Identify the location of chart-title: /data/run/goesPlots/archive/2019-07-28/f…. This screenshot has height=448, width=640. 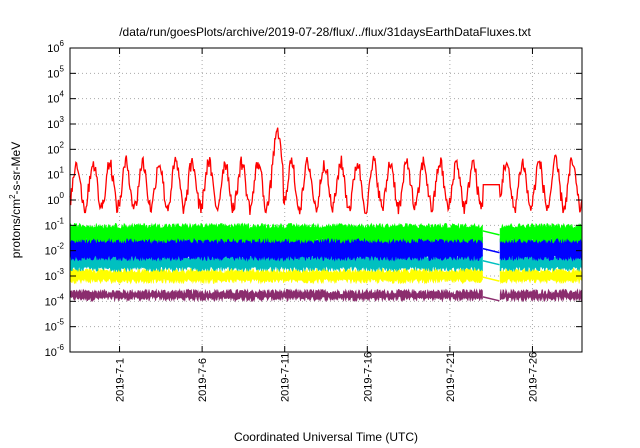
(325, 32).